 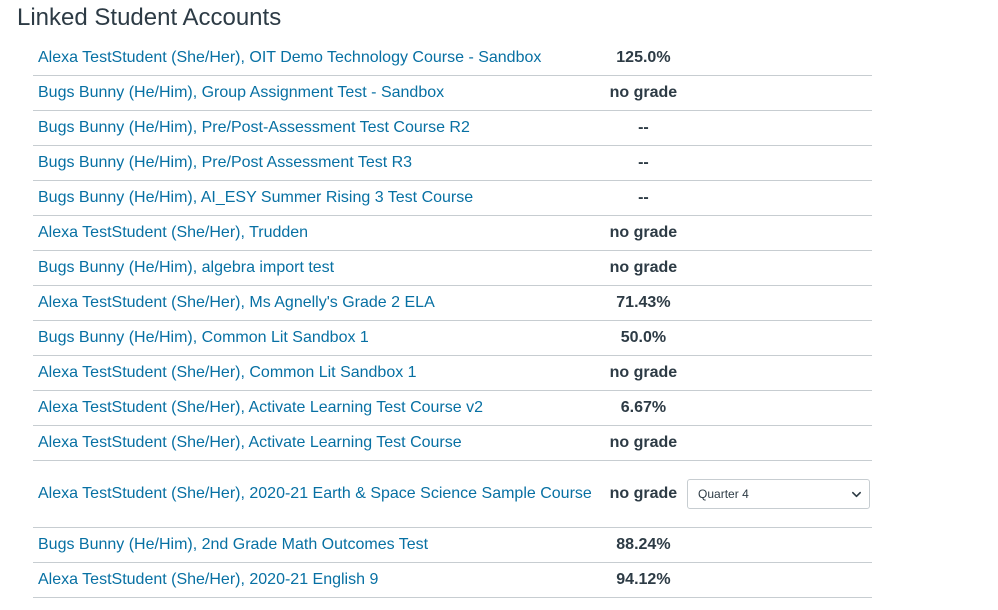 What do you see at coordinates (186, 267) in the screenshot?
I see `course-link: Bugs Bunny (He/Him), algebra import test` at bounding box center [186, 267].